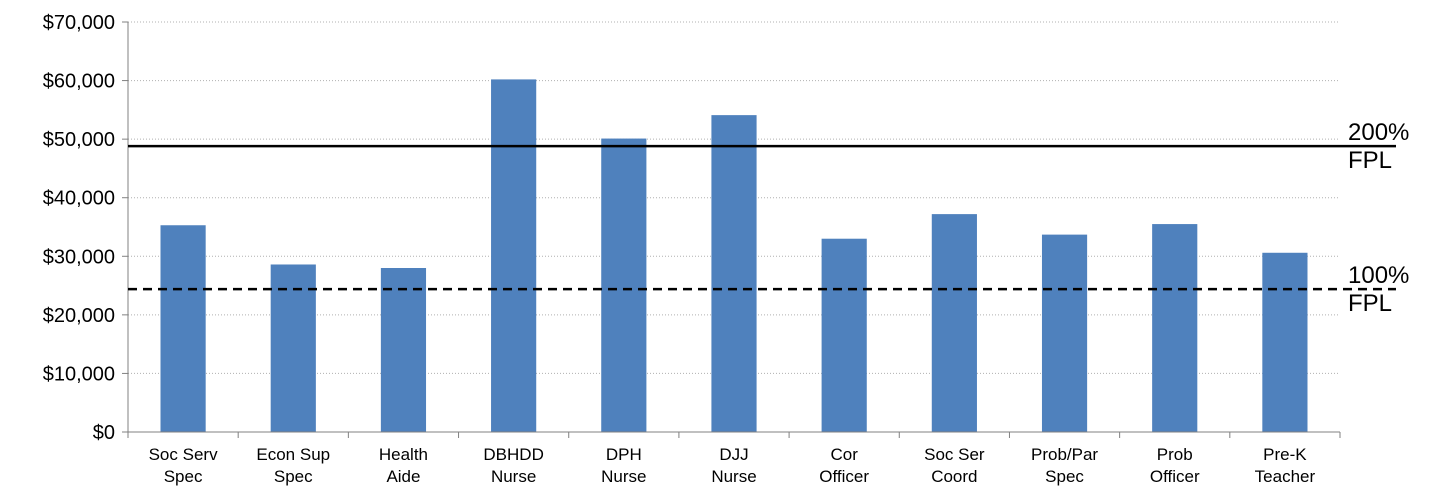  What do you see at coordinates (79, 23) in the screenshot?
I see `y-tick-label: $70,000` at bounding box center [79, 23].